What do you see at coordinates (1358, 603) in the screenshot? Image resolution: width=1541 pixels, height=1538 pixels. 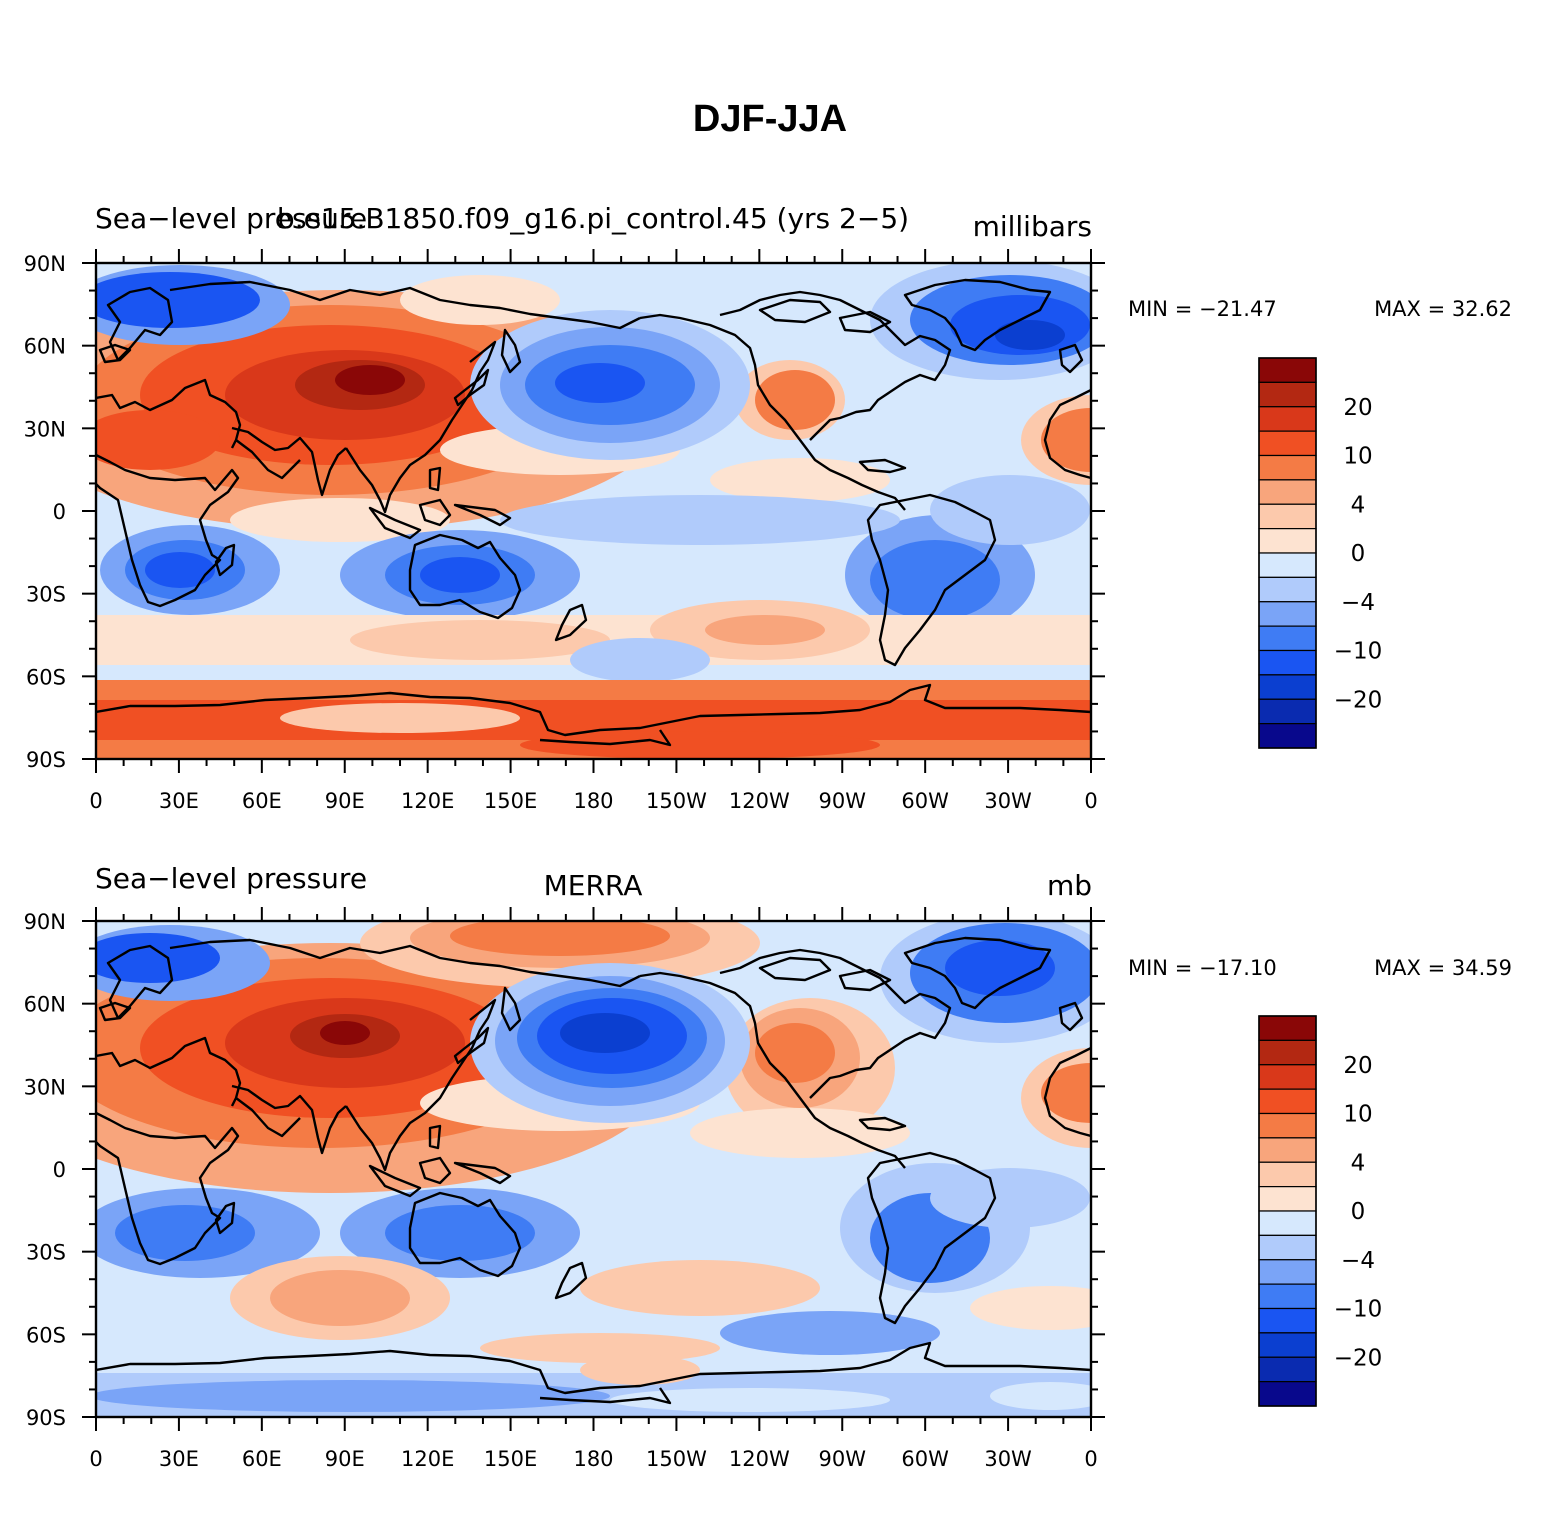 I see `colorbar-label: −4` at bounding box center [1358, 603].